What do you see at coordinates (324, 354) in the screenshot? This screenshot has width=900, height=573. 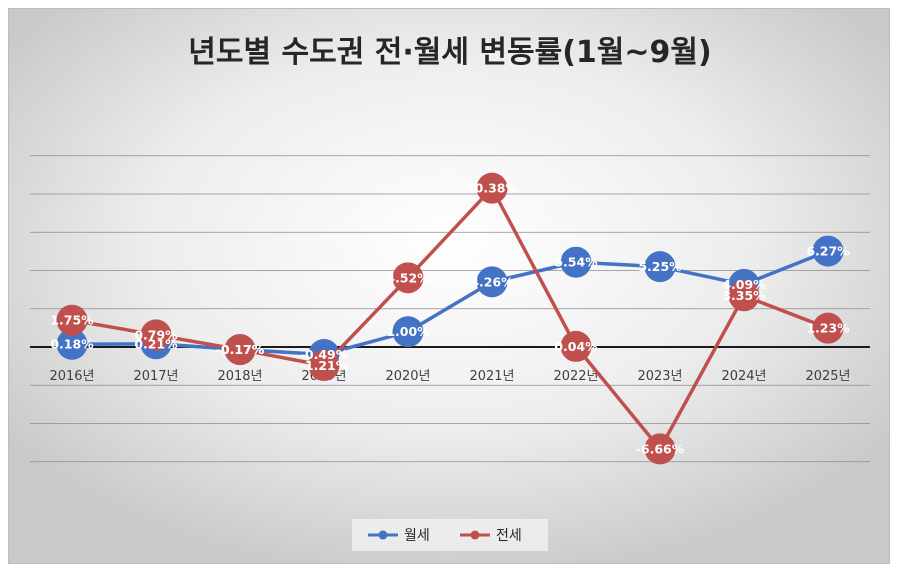 I see `data-label: -0.49%` at bounding box center [324, 354].